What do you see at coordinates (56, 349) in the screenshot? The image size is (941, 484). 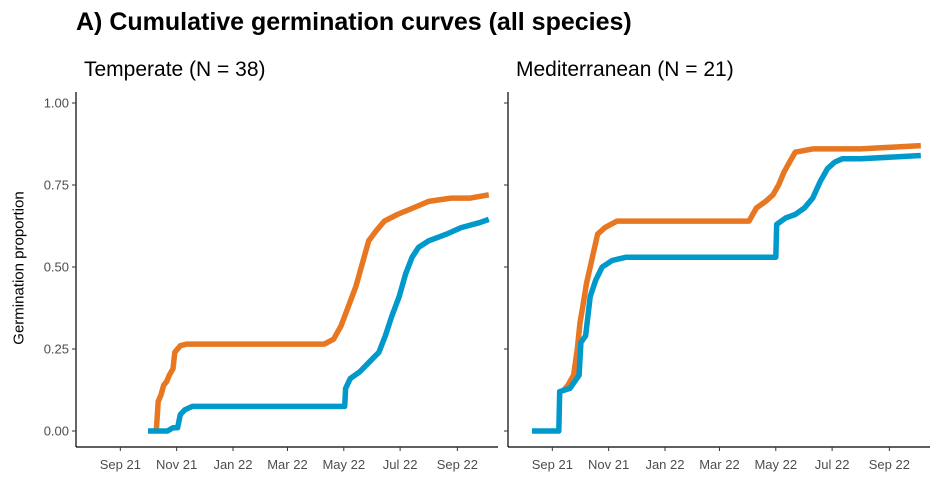 I see `y-tick-label: 0.25` at bounding box center [56, 349].